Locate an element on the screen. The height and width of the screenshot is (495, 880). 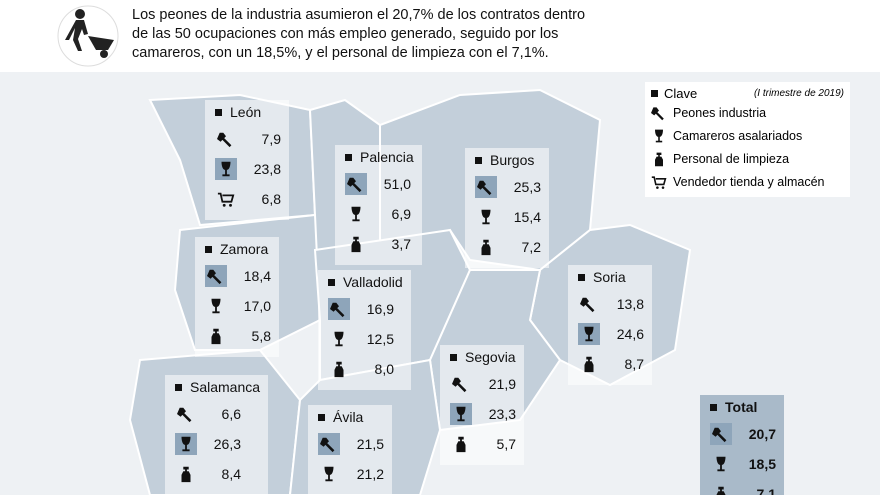
province-header: Ávila is located at coordinates (351, 417).